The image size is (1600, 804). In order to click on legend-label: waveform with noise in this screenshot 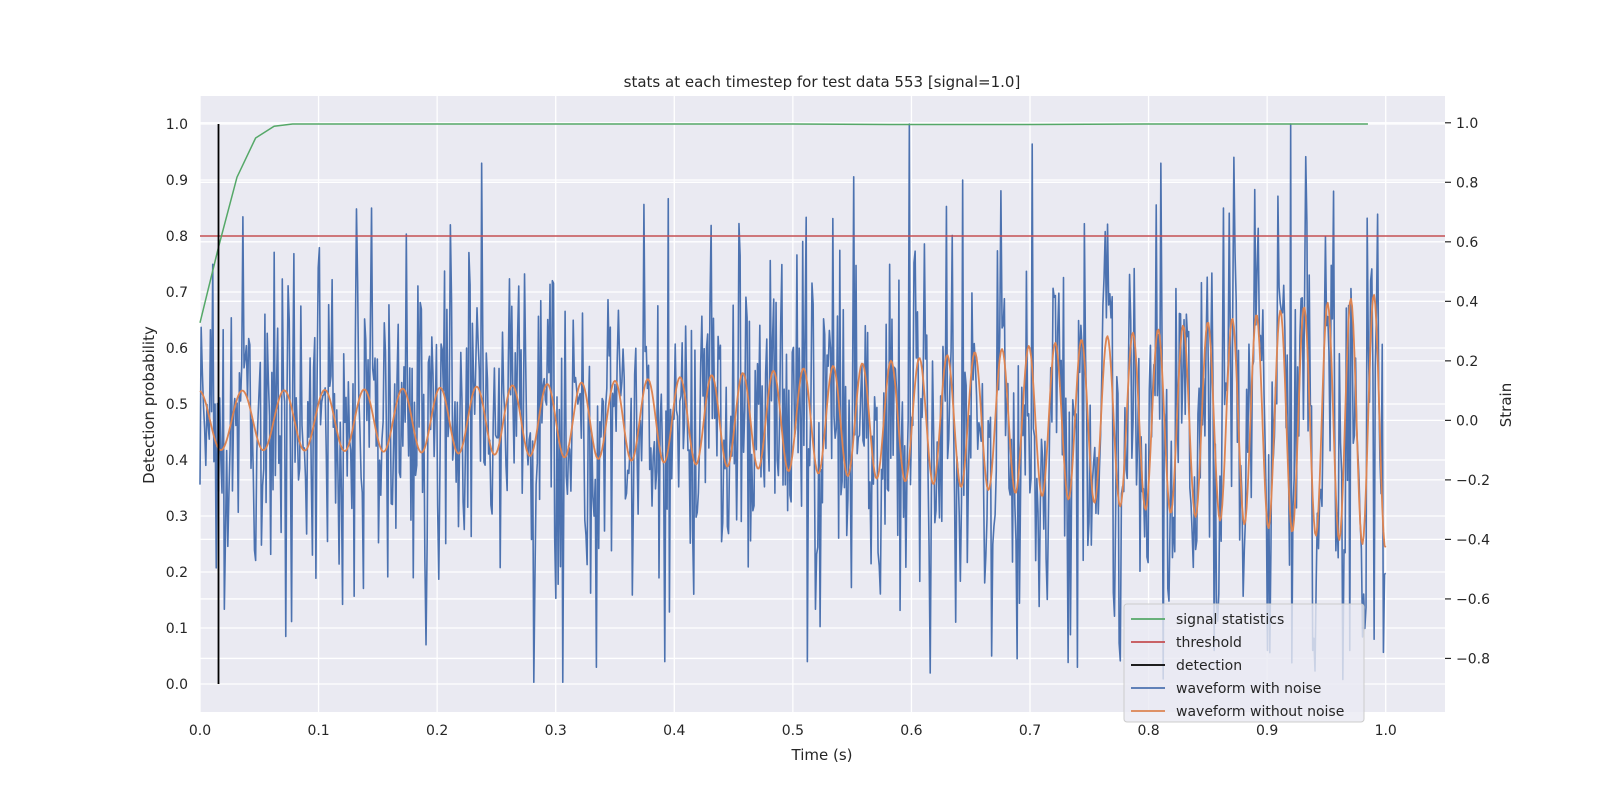, I will do `click(1248, 689)`.